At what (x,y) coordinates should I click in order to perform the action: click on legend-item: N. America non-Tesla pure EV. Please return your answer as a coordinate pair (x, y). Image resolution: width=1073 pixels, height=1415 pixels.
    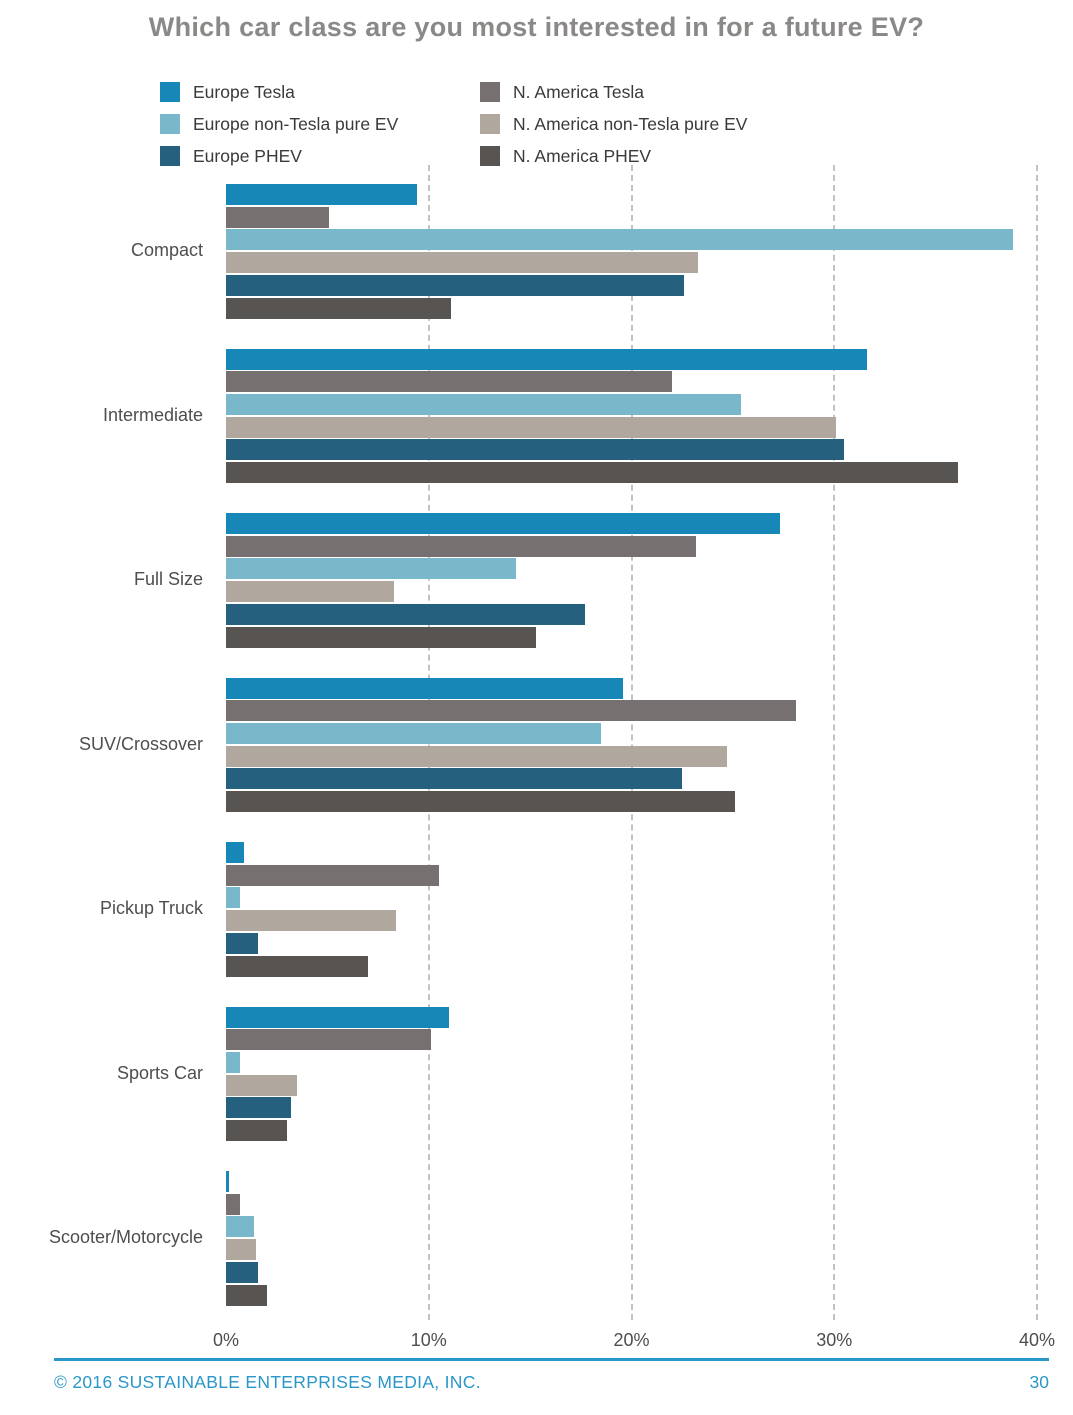
    Looking at the image, I should click on (613, 124).